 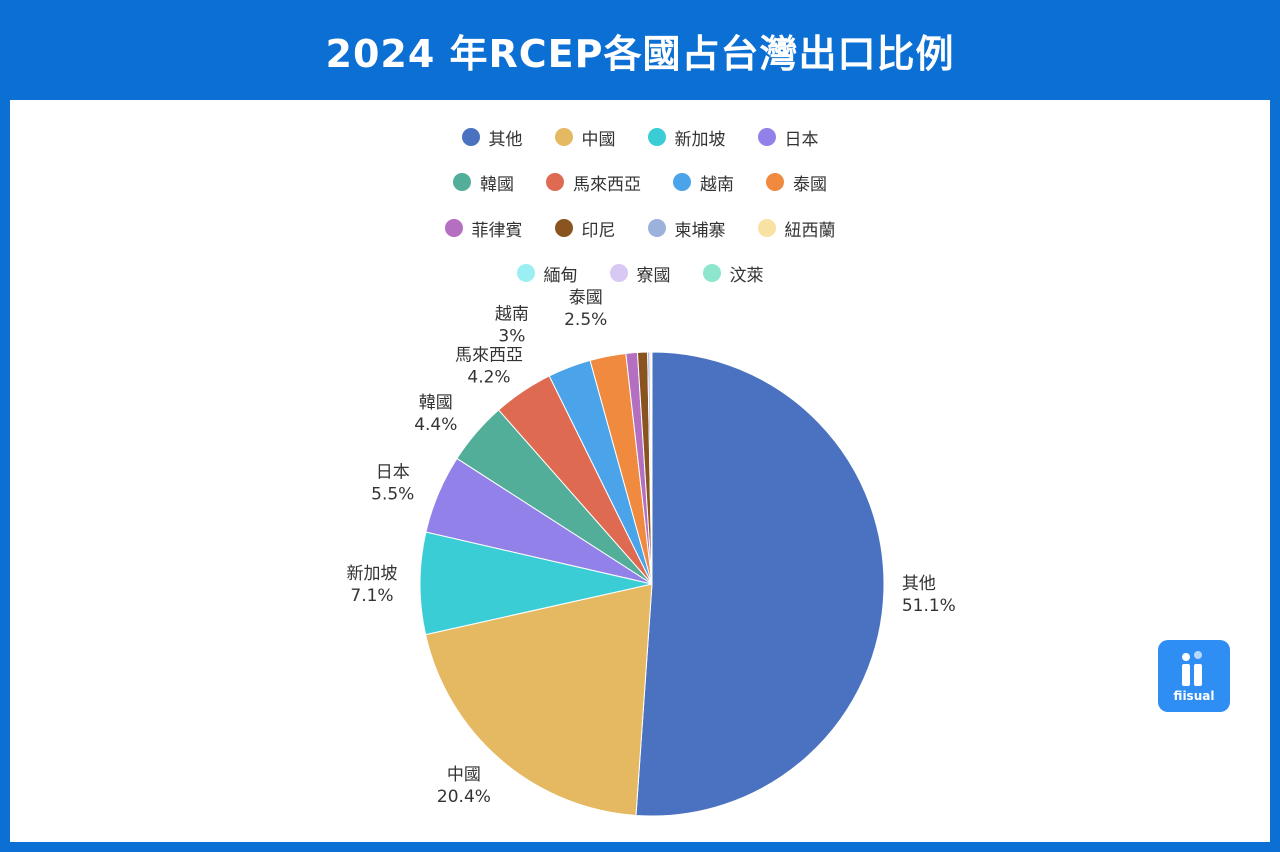 What do you see at coordinates (497, 230) in the screenshot?
I see `legend-label: 菲律賓` at bounding box center [497, 230].